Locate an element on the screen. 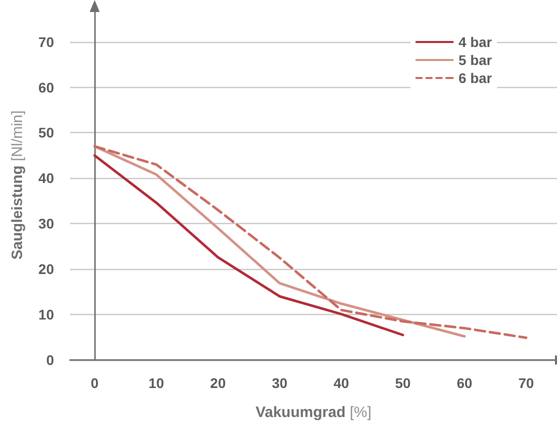 This screenshot has height=428, width=557. x-axis-title: Vakuumgrad [%] is located at coordinates (314, 412).